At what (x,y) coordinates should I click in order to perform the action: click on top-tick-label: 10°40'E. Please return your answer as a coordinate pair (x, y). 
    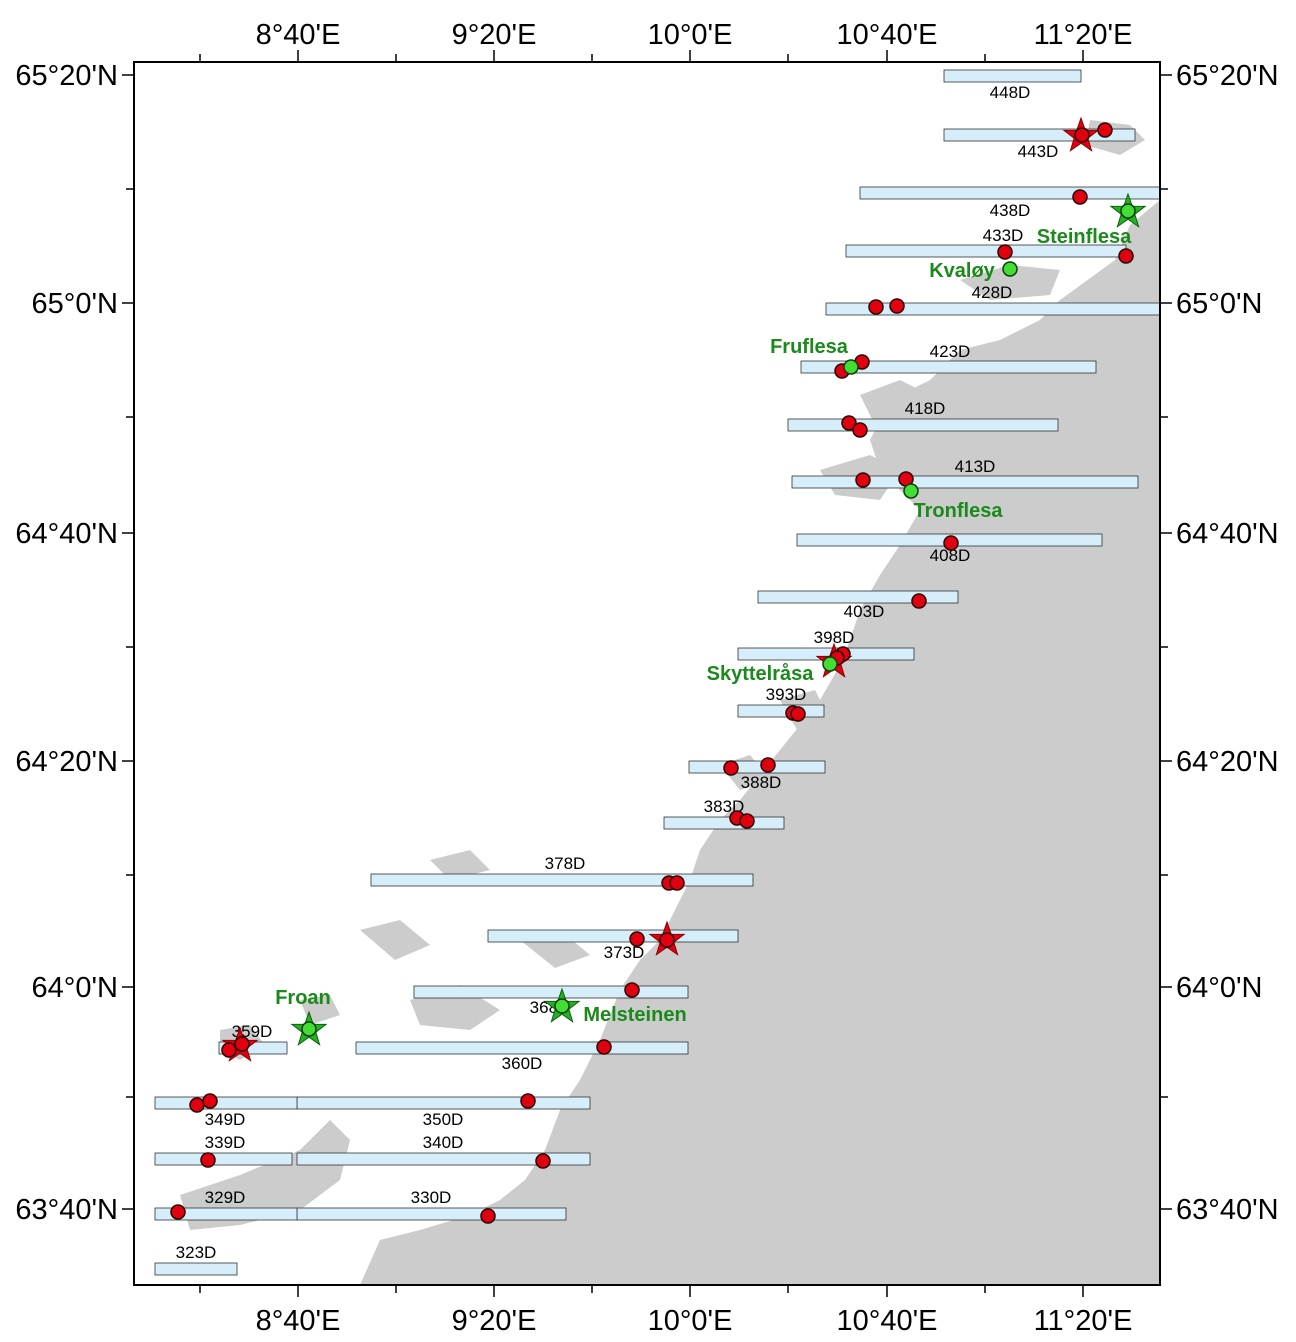
    Looking at the image, I should click on (887, 35).